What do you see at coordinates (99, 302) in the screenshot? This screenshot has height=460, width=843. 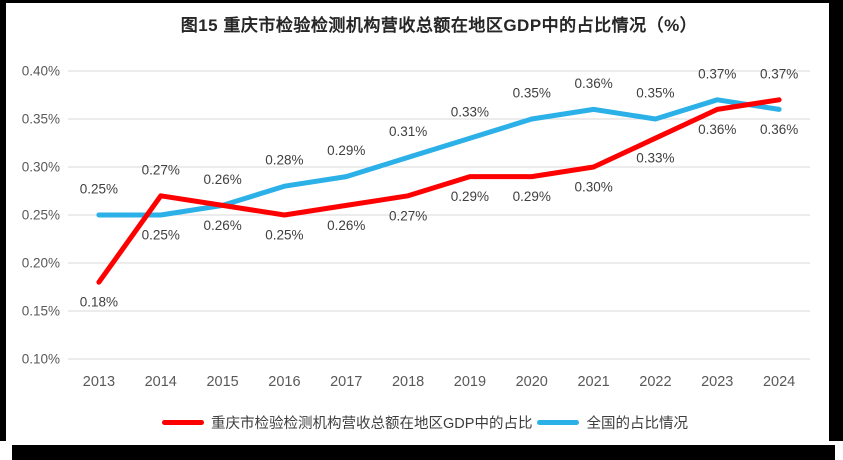 I see `svg-text: 0.18%` at bounding box center [99, 302].